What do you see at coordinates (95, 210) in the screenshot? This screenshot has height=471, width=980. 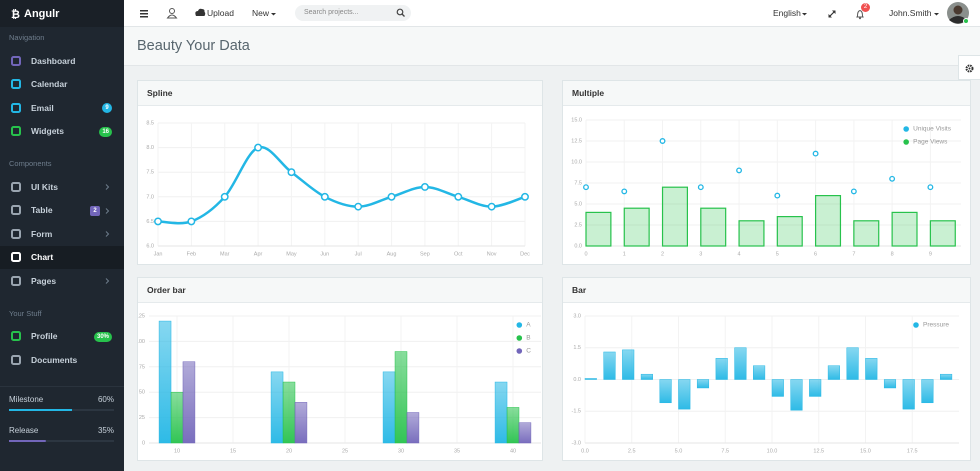 I see `nav-badge: 2` at bounding box center [95, 210].